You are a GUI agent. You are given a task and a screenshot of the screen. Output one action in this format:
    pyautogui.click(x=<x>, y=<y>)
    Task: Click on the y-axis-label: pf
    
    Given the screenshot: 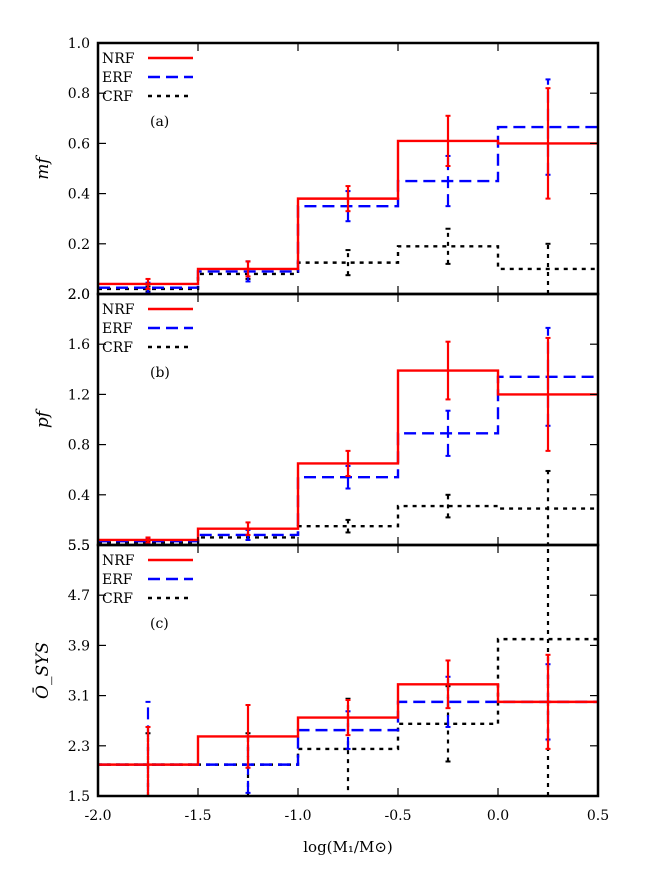 What is the action you would take?
    pyautogui.click(x=43, y=418)
    